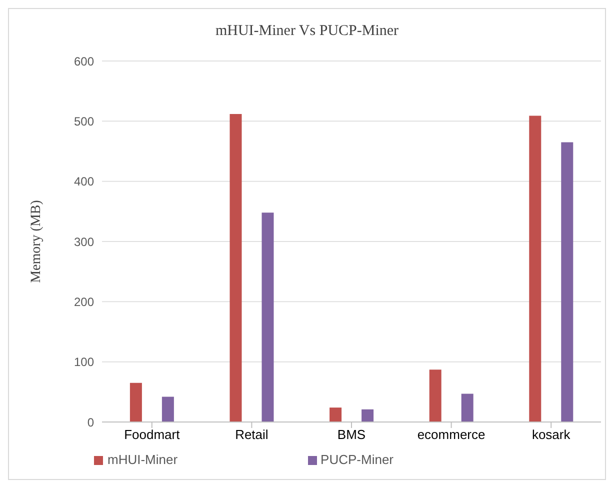 The width and height of the screenshot is (616, 489). What do you see at coordinates (551, 434) in the screenshot?
I see `x-tick-label: kosark` at bounding box center [551, 434].